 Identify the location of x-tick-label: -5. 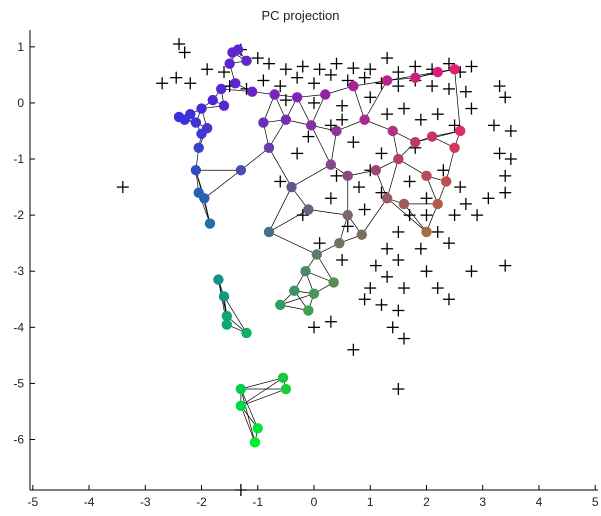
(32, 502).